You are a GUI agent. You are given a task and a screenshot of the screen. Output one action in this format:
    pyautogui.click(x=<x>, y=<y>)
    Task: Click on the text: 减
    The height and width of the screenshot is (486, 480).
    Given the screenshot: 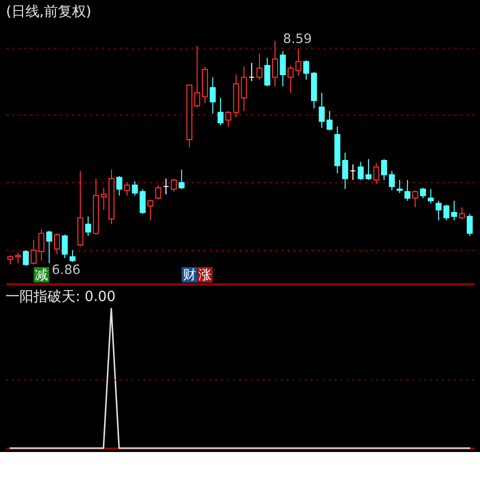 What is the action you would take?
    pyautogui.click(x=41, y=275)
    